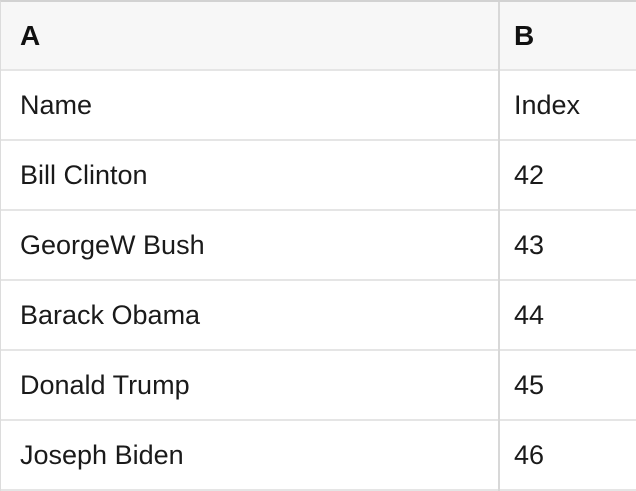 This screenshot has height=491, width=636. What do you see at coordinates (529, 174) in the screenshot?
I see `cell-b: 42` at bounding box center [529, 174].